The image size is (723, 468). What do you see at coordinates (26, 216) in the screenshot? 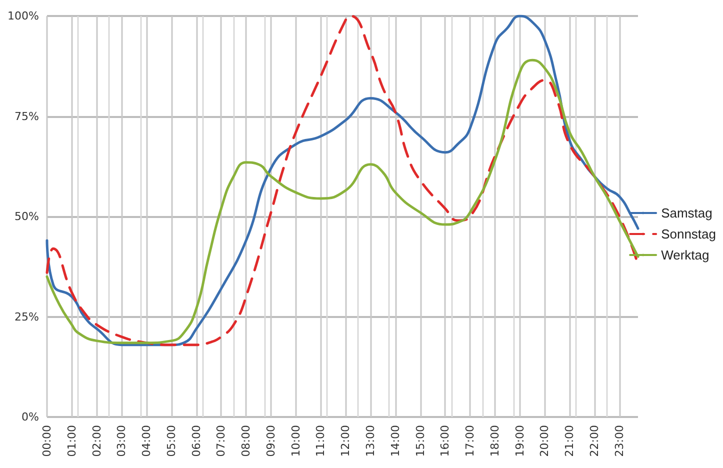
I see `y-tick-label: 50%` at bounding box center [26, 216].